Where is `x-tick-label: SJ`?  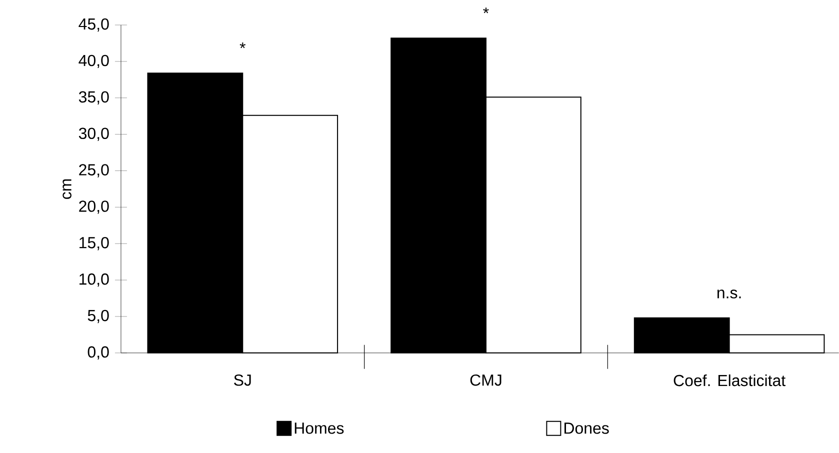 x-tick-label: SJ is located at coordinates (242, 380).